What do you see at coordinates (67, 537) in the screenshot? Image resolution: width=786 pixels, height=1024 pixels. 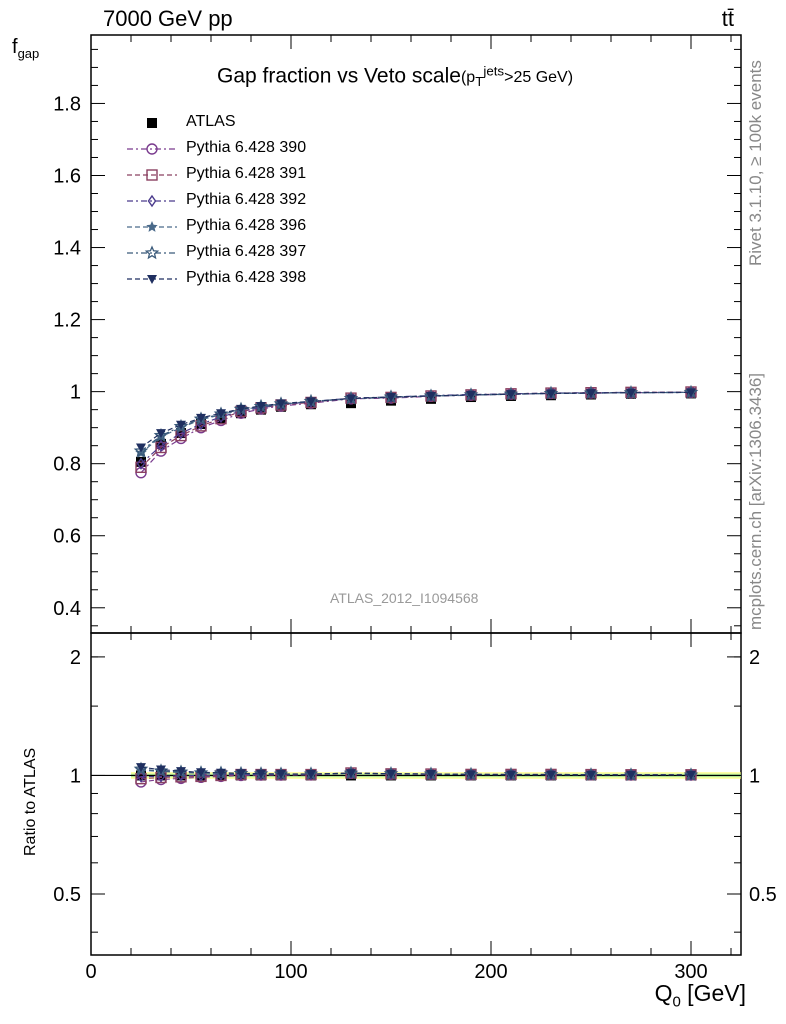 I see `y-tick-label: 0.6` at bounding box center [67, 537].